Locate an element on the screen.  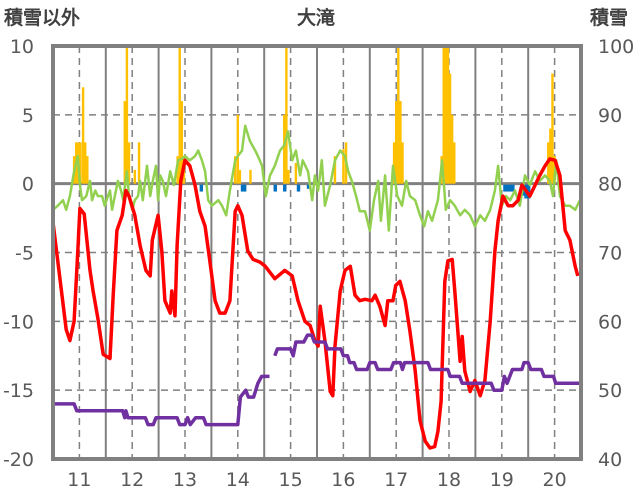
chart-title: 大滝 is located at coordinates (316, 17).